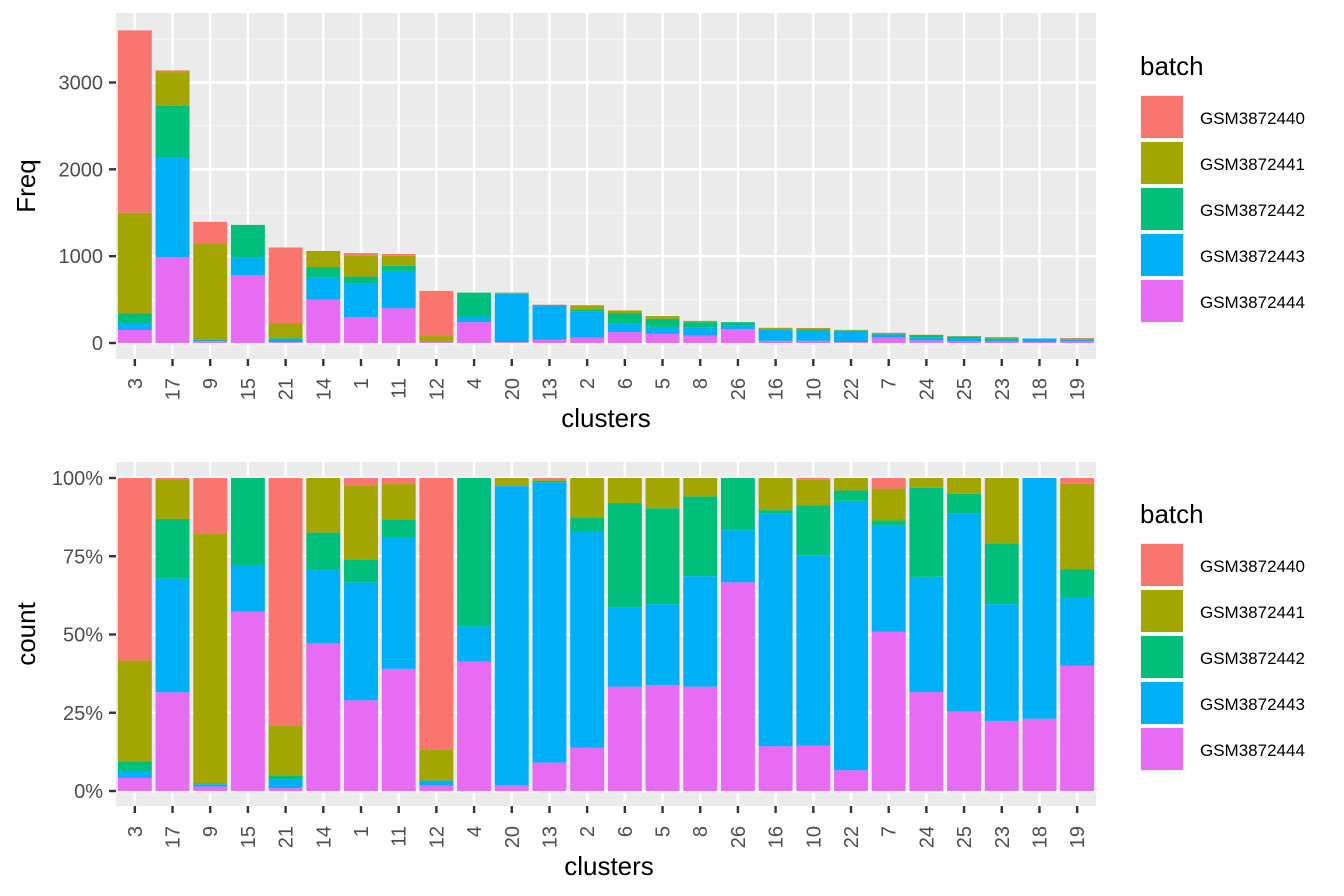 This screenshot has height=896, width=1344. I want to click on freq-bar-segment-14-GSM3872443, so click(323, 288).